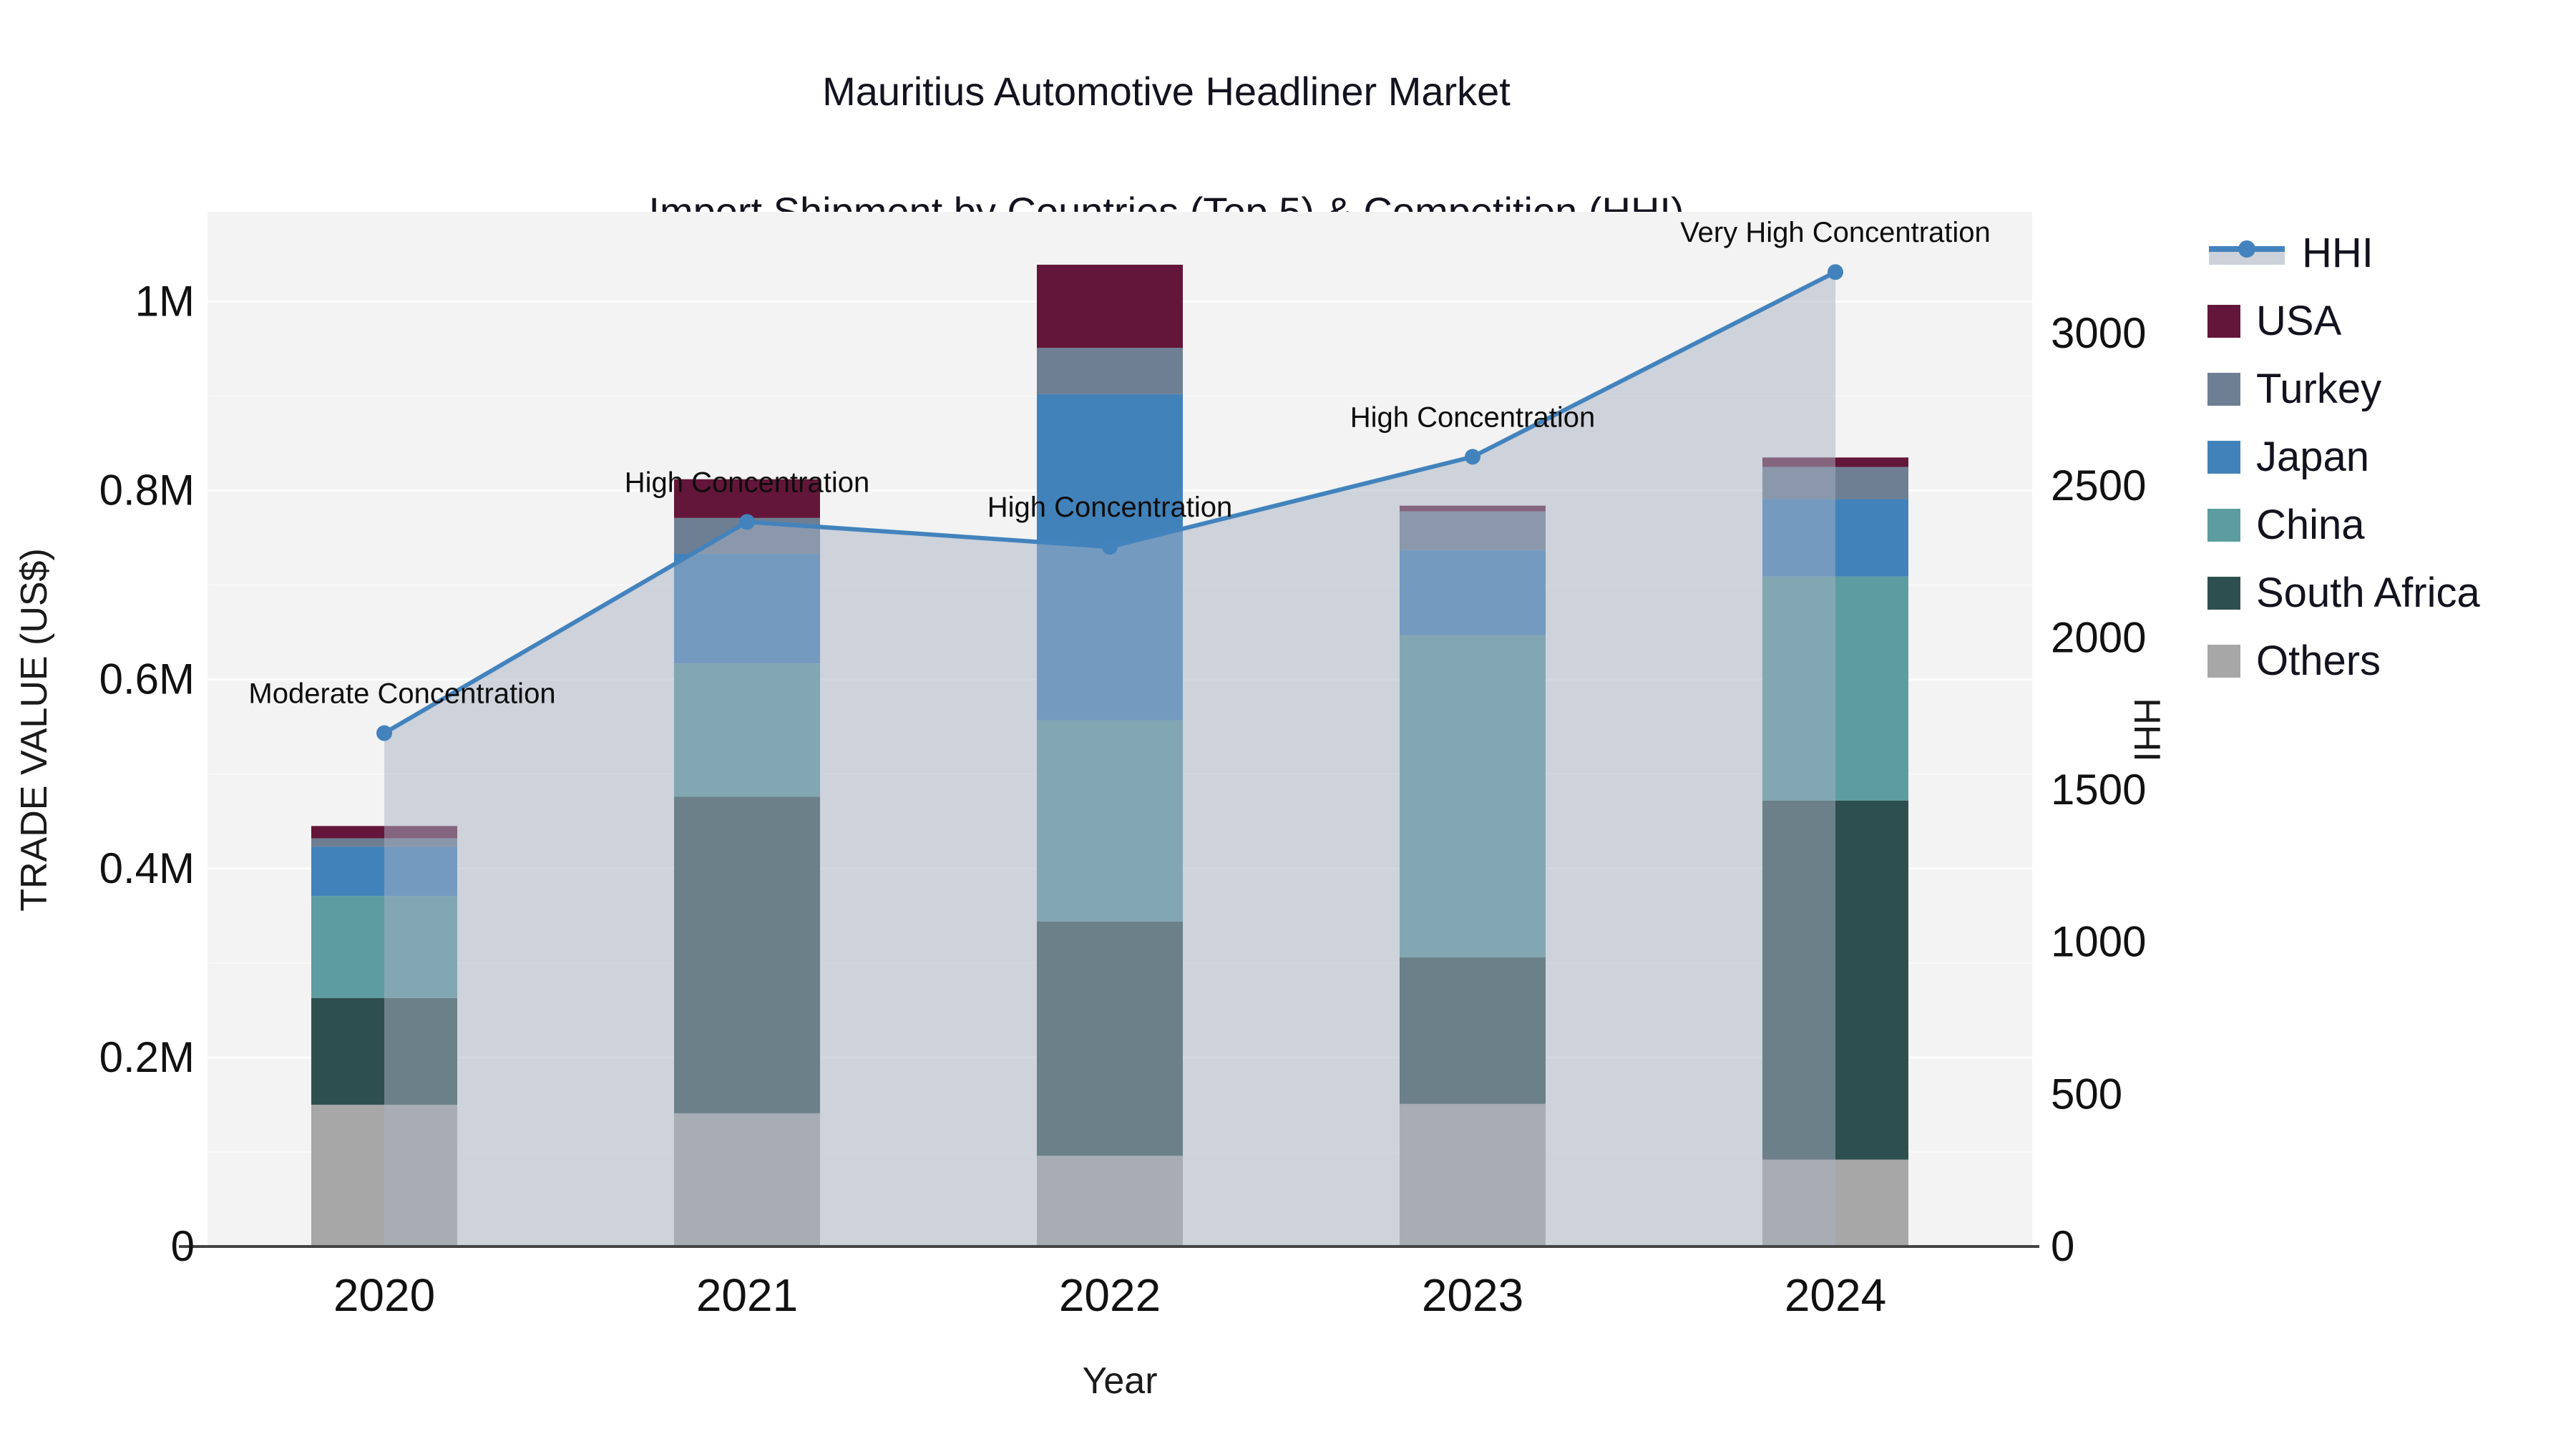  Describe the element at coordinates (2062, 1246) in the screenshot. I see `y-right-tick-0: 0` at that location.